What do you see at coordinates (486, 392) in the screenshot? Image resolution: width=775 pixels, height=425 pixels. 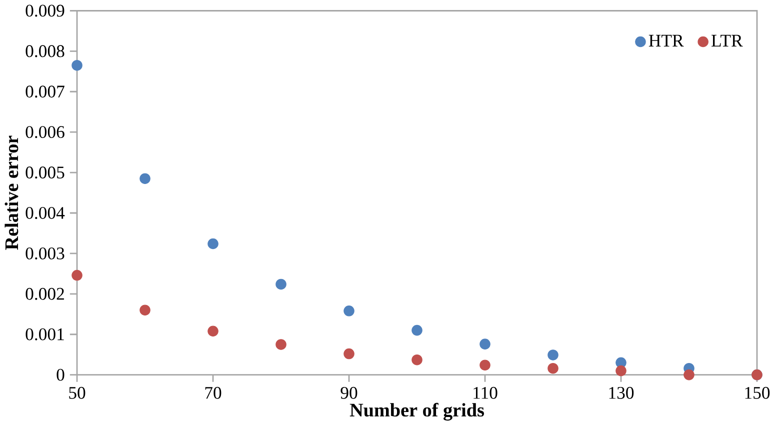 I see `x-tick-label: 110` at bounding box center [486, 392].